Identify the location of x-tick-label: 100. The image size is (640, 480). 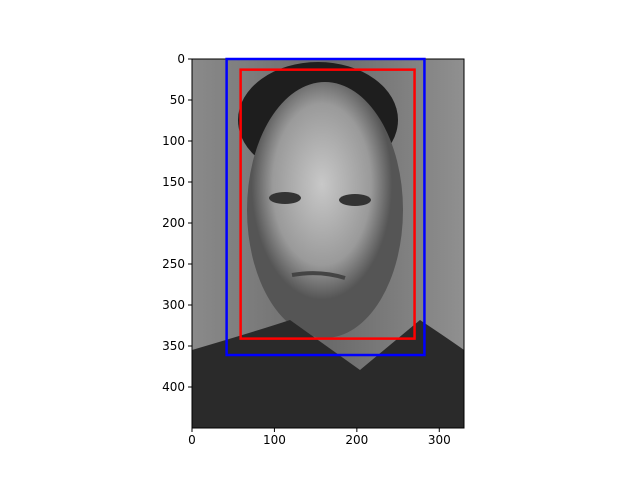
(274, 440).